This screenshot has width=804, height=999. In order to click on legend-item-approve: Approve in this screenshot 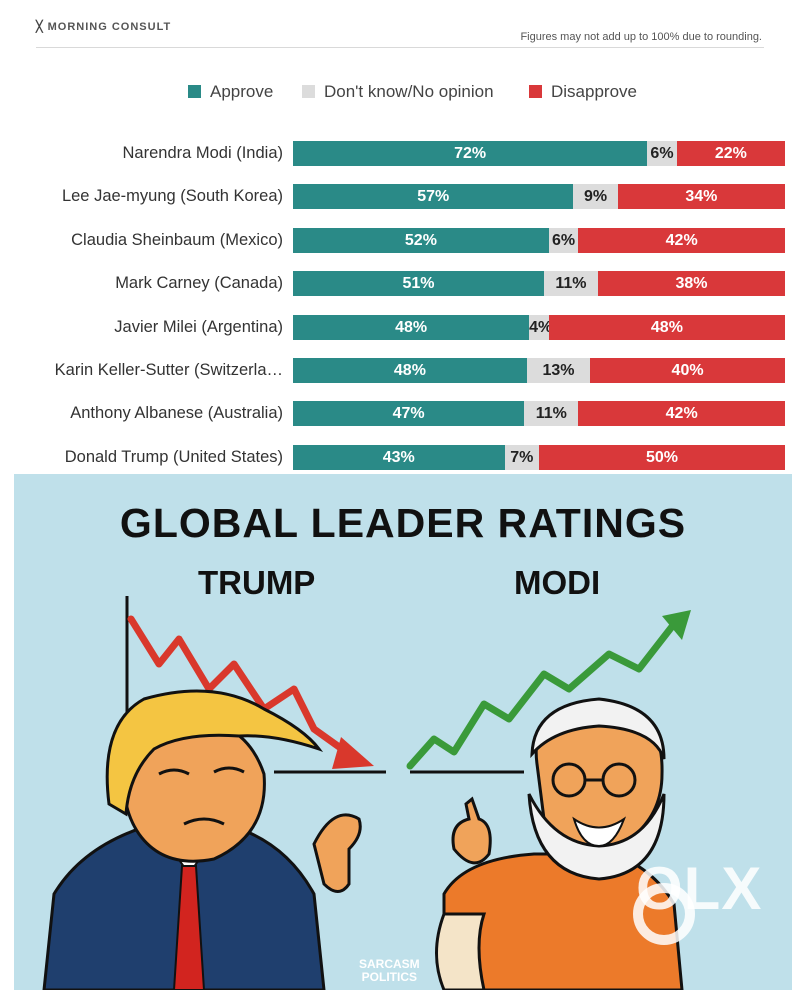, I will do `click(230, 92)`.